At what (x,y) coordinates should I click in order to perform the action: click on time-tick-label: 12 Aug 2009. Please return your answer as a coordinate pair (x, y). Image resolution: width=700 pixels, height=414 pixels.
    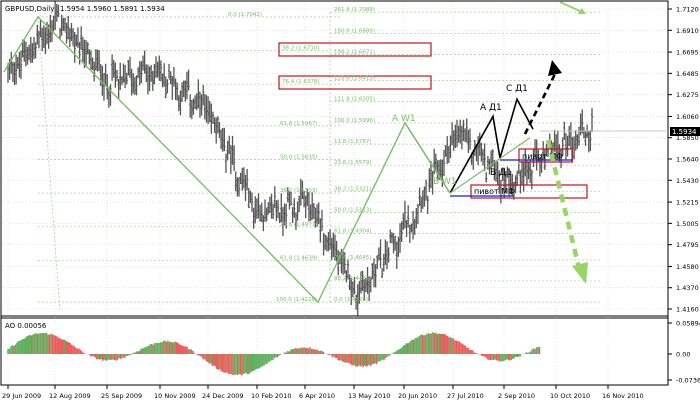
    Looking at the image, I should click on (70, 396).